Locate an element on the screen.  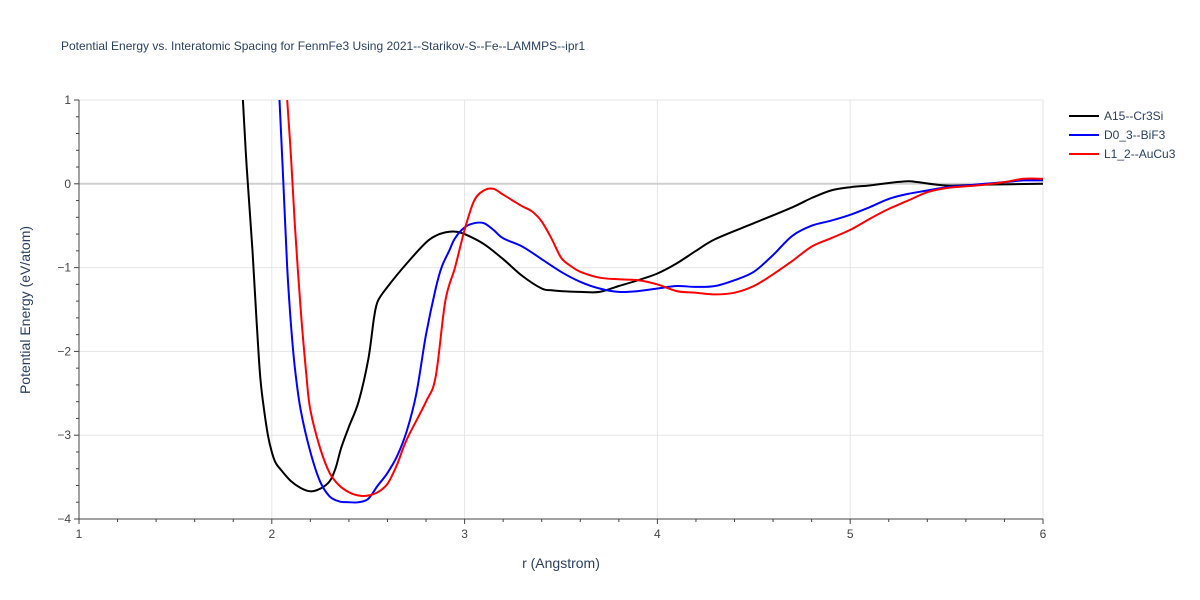
legend-item-a15-cr3si: A15--Cr3Si is located at coordinates (1116, 116).